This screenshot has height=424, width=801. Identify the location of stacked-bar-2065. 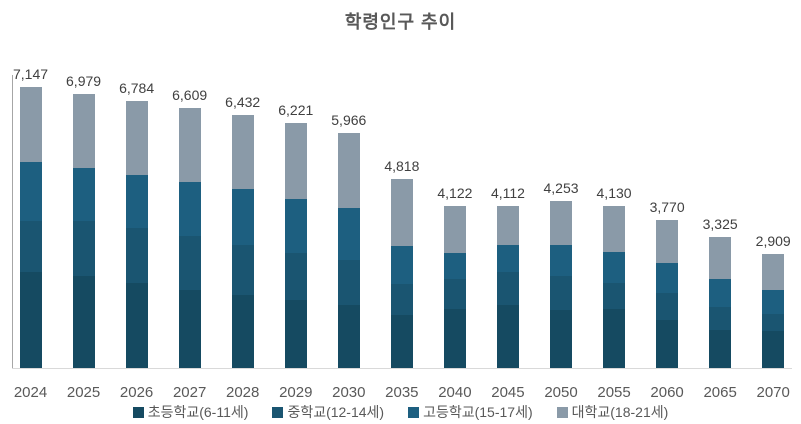
(720, 302).